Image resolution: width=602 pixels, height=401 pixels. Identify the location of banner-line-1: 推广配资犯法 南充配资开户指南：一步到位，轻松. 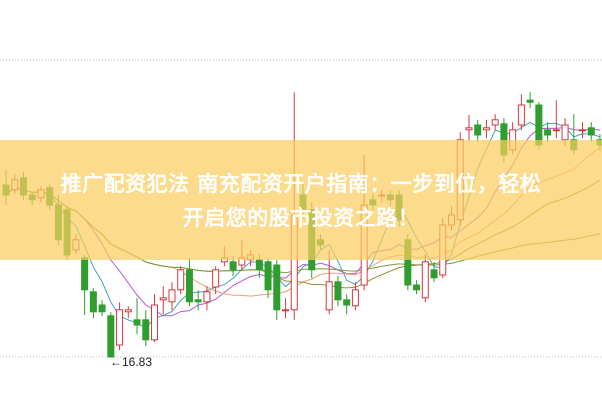
(301, 184).